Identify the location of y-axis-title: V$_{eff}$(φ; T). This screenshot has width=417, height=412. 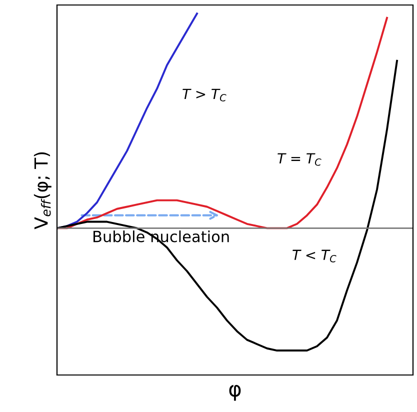
(43, 191).